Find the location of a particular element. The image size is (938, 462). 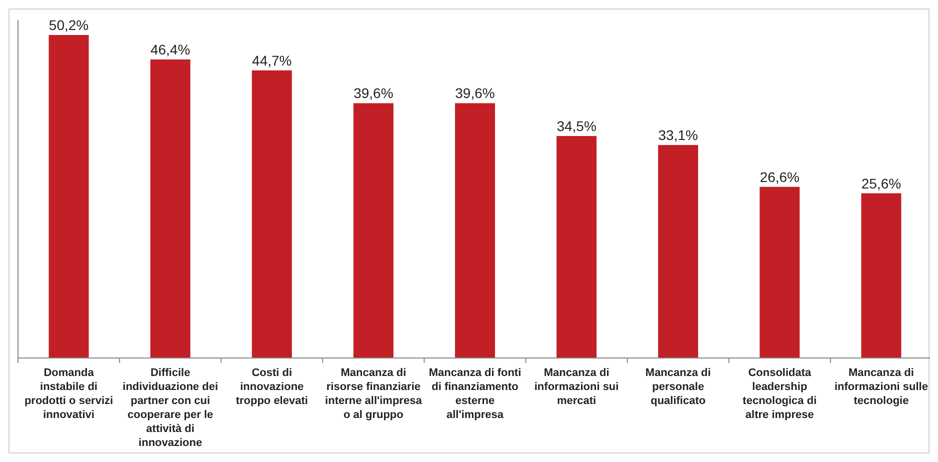

data-label: 44,7% is located at coordinates (272, 60).